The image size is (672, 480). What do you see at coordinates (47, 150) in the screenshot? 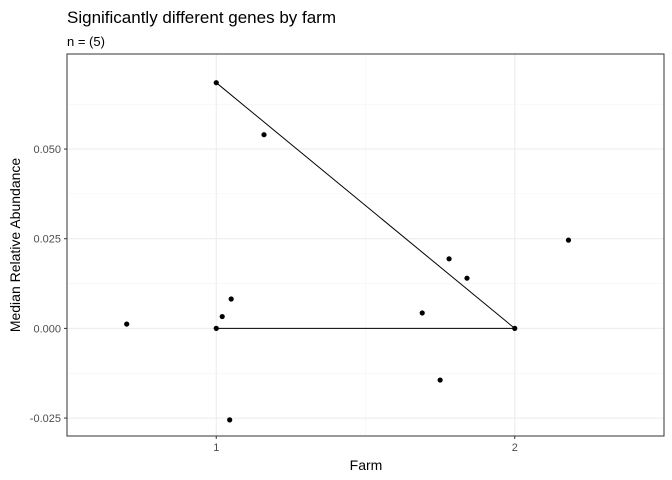
I see `y-tick-label-3: 0.050` at bounding box center [47, 150].